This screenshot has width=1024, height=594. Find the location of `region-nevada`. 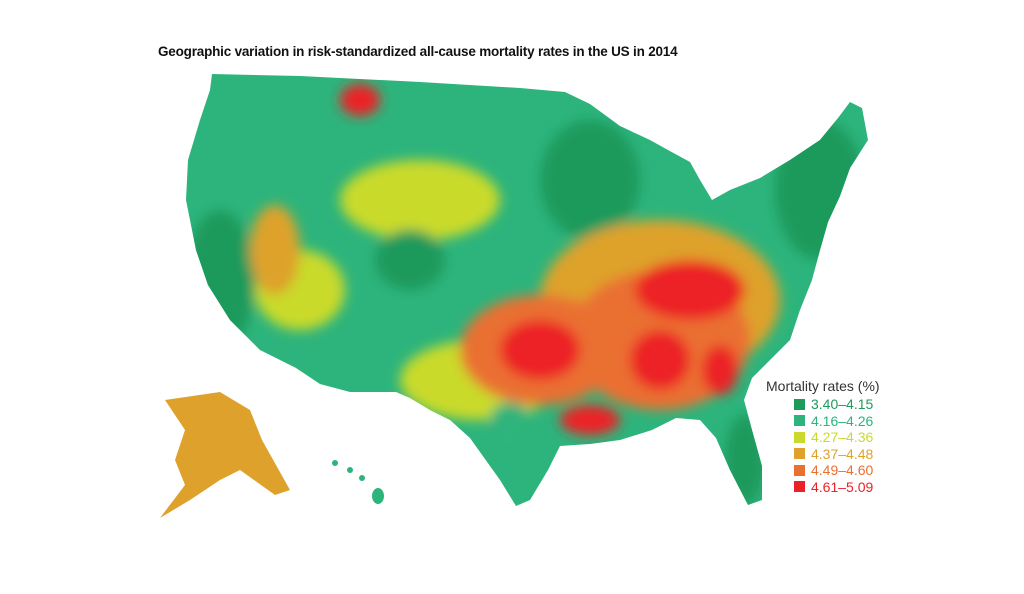

region-nevada is located at coordinates (275, 250).